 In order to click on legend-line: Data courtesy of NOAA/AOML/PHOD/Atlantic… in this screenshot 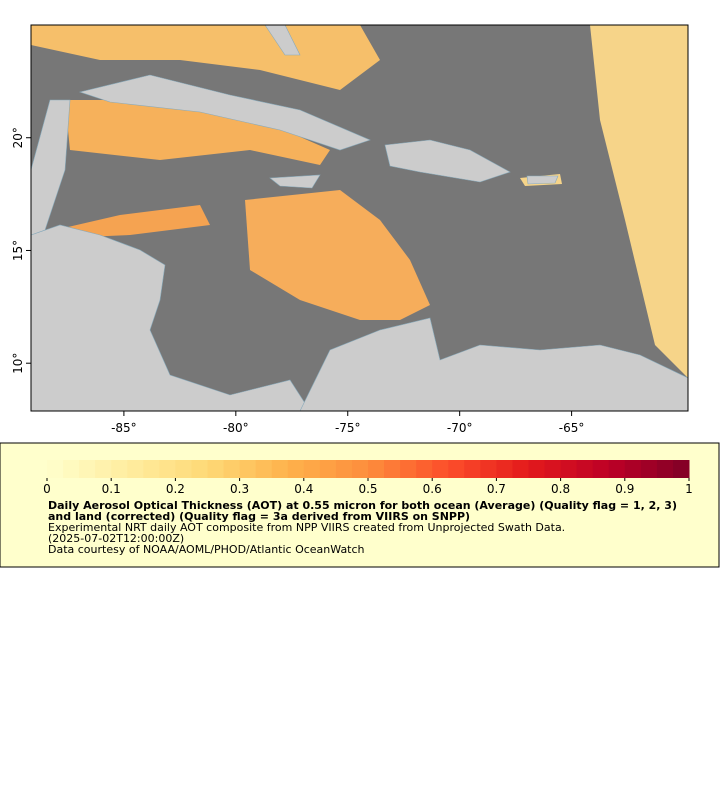, I will do `click(206, 549)`.